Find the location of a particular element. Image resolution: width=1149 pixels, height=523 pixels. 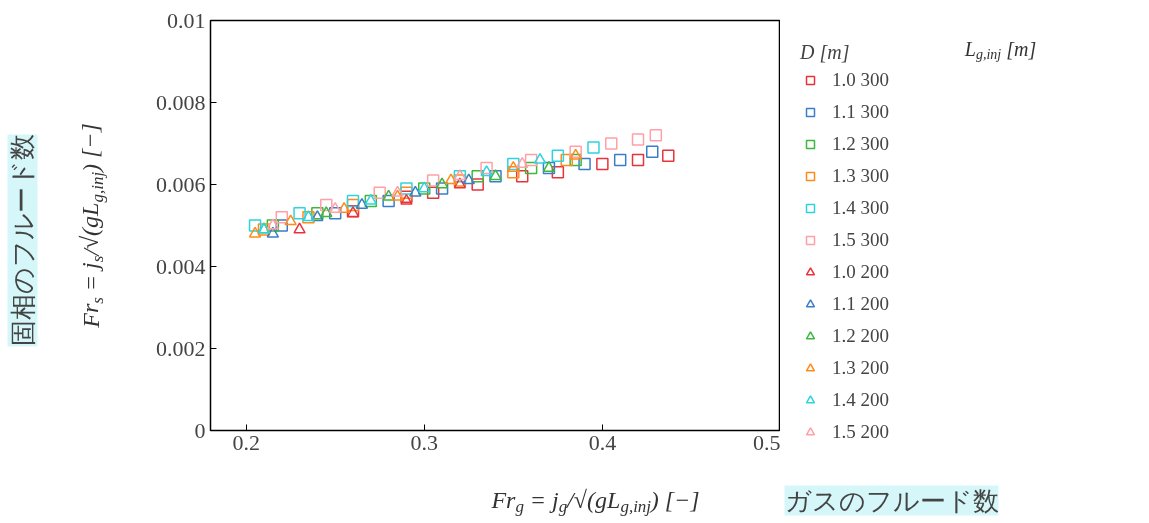

x-tick-label: 0.4 is located at coordinates (602, 442).